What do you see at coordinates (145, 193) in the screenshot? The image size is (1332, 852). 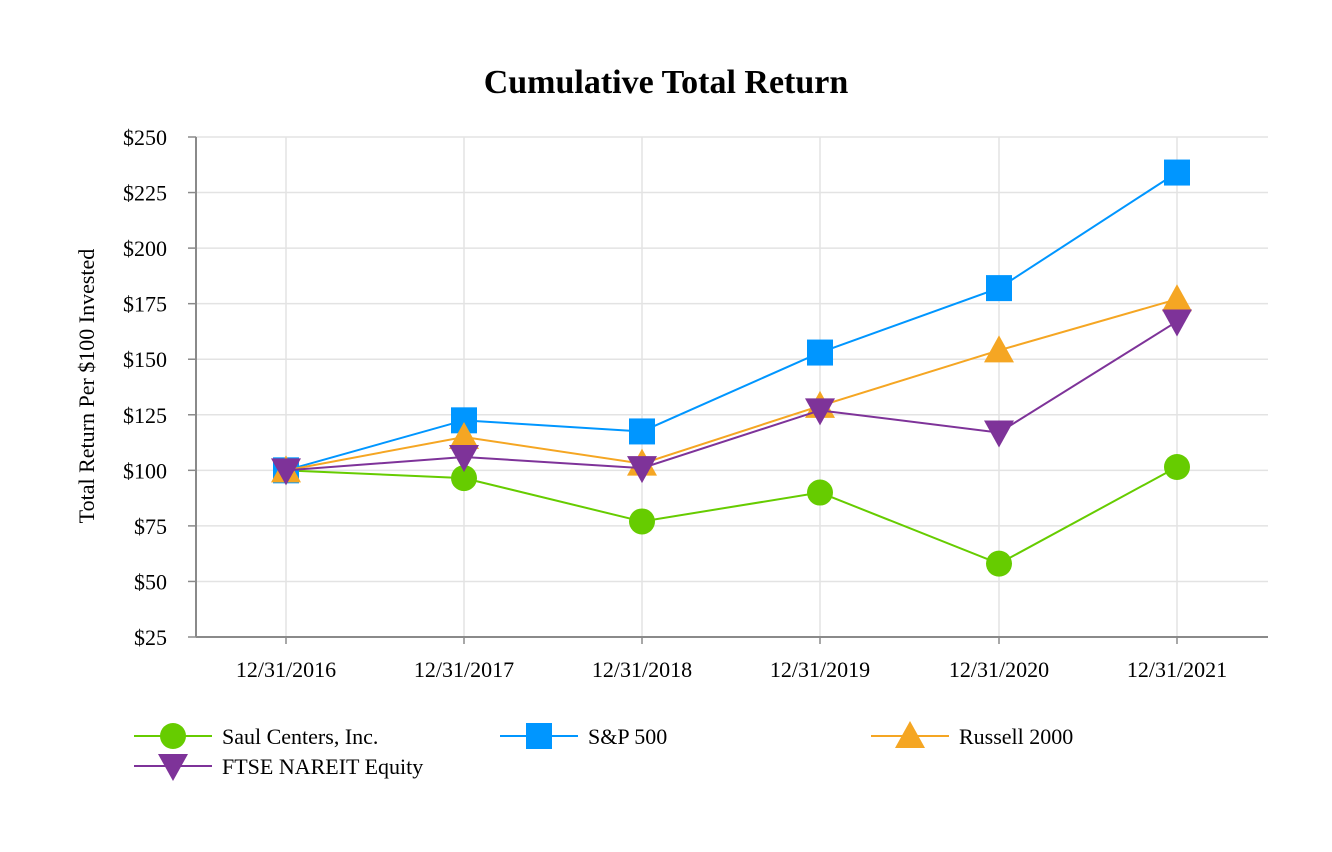 I see `y-tick-label: $225` at bounding box center [145, 193].